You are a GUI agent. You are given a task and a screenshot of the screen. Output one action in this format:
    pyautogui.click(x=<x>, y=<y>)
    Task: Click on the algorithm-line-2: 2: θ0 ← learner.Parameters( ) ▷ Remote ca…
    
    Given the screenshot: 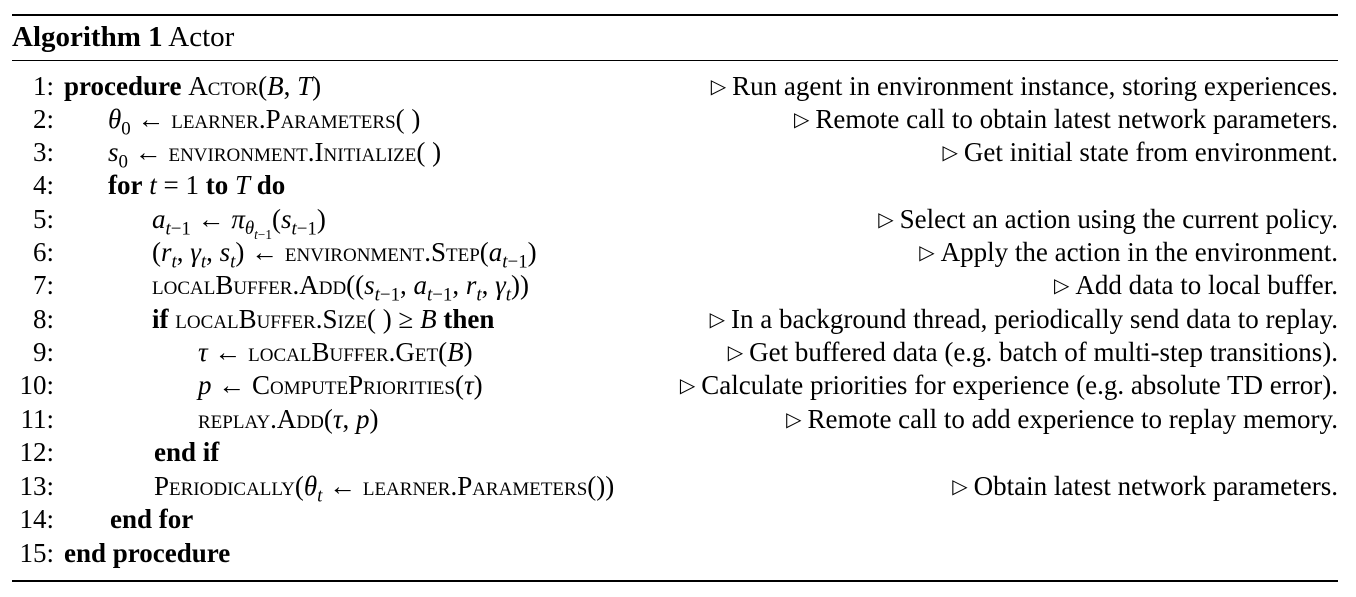 What is the action you would take?
    pyautogui.click(x=675, y=121)
    